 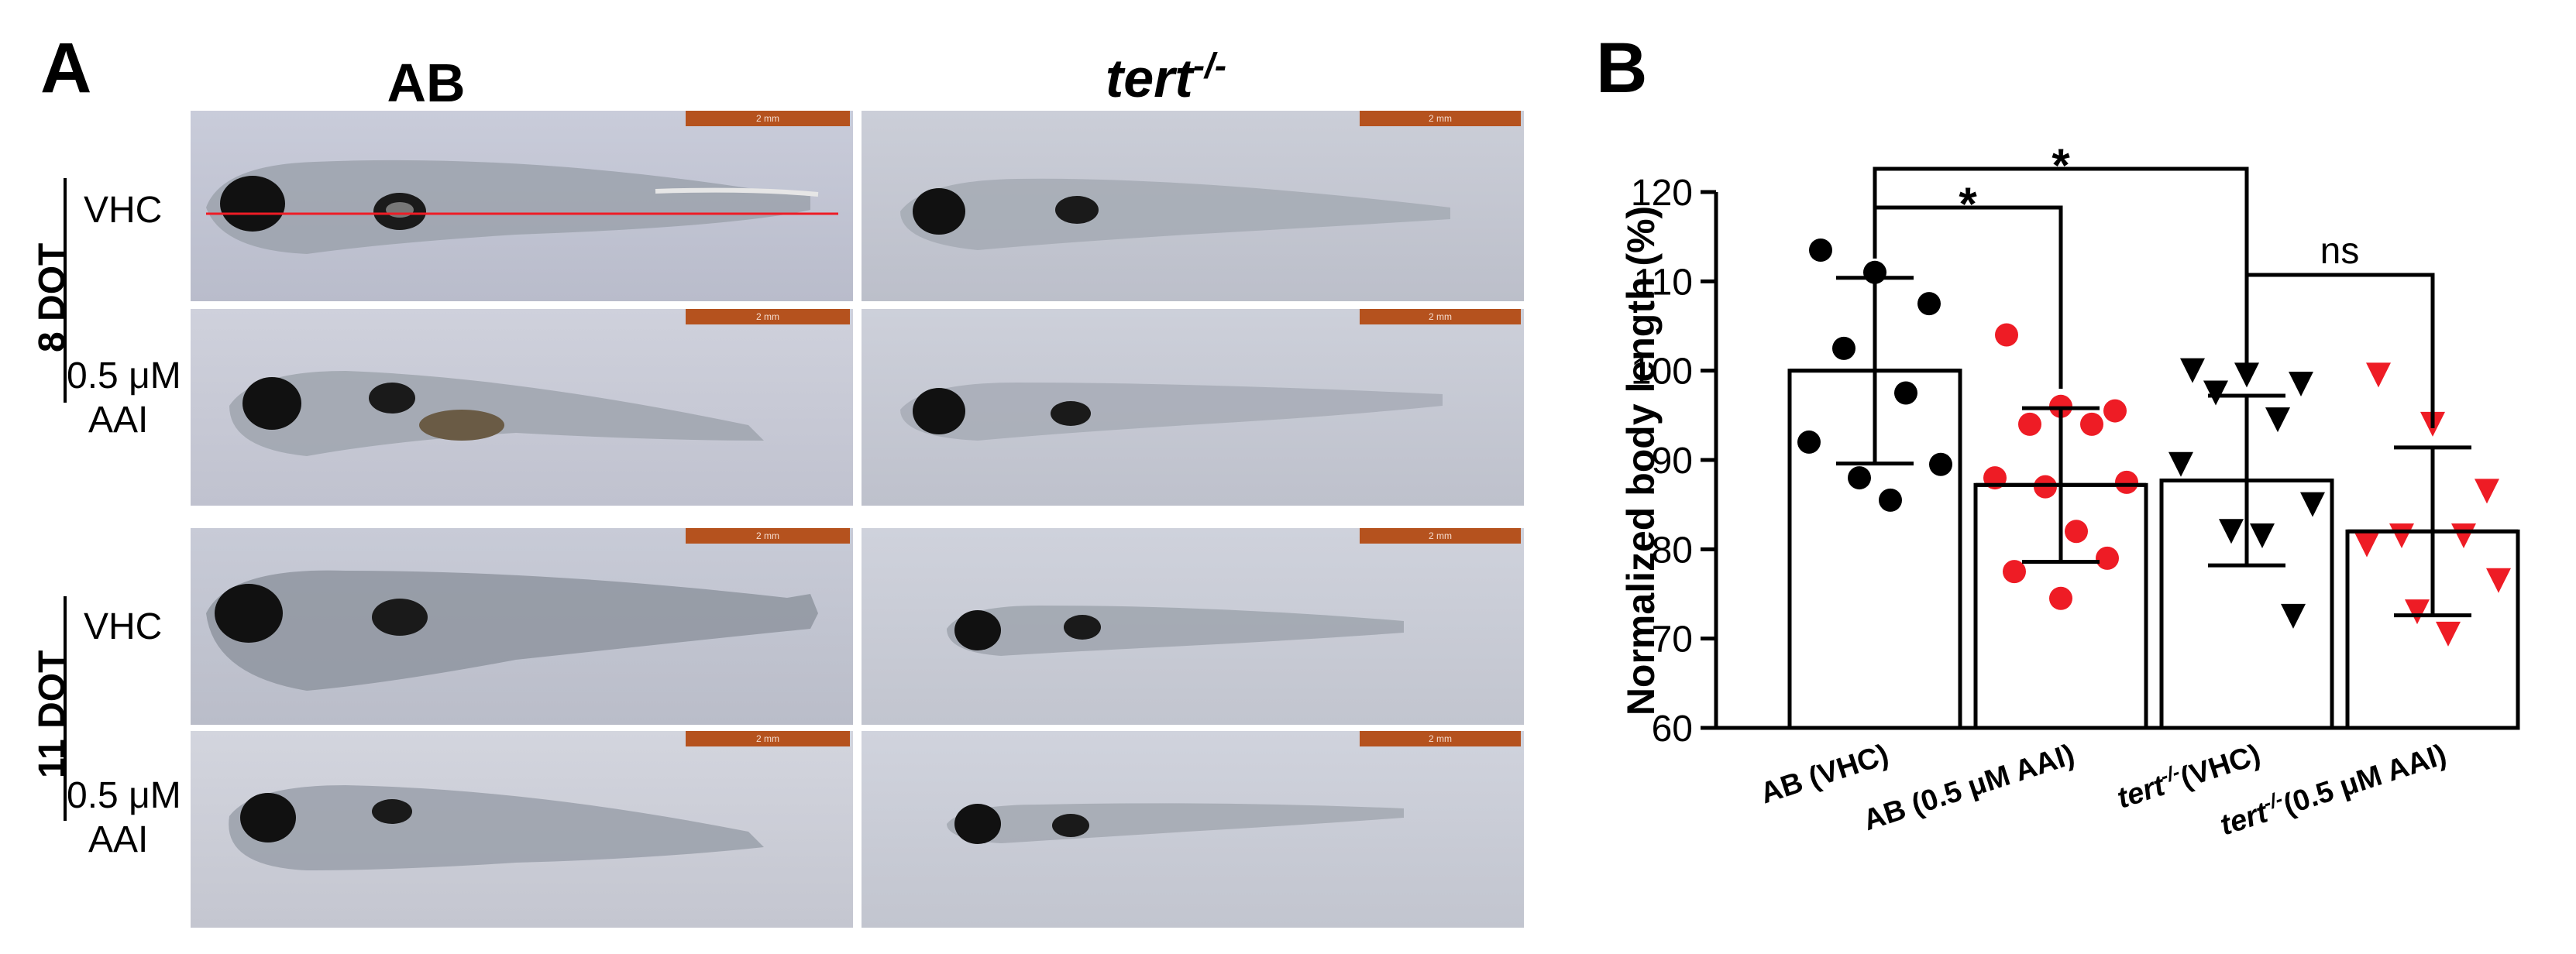 What do you see at coordinates (1969, 789) in the screenshot?
I see `x-tick-label: AB (0.5 μM AAI)` at bounding box center [1969, 789].